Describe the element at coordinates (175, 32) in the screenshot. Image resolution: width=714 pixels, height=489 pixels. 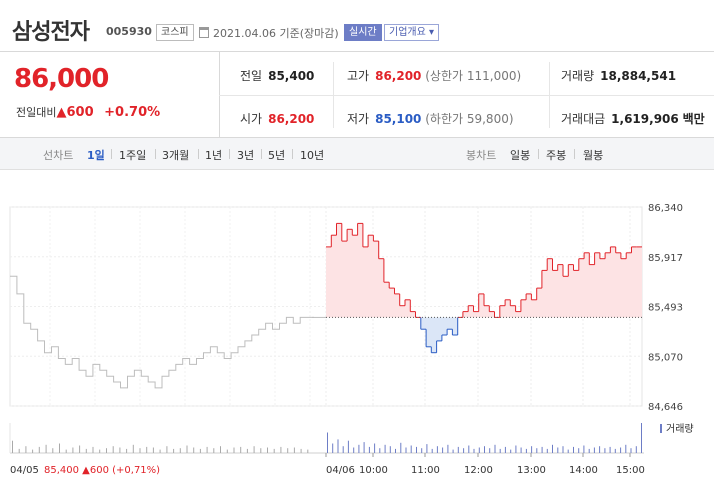
I see `market-badge: 코스피` at that location.